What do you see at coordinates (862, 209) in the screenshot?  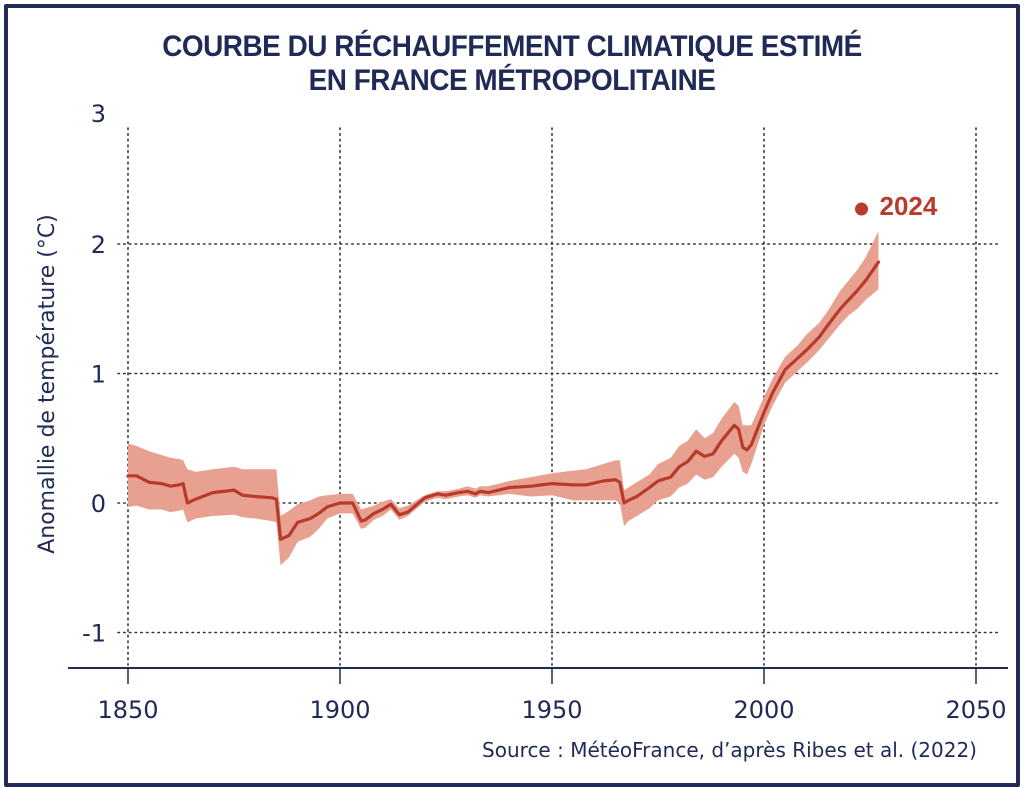 I see `annotation-dot-2024` at bounding box center [862, 209].